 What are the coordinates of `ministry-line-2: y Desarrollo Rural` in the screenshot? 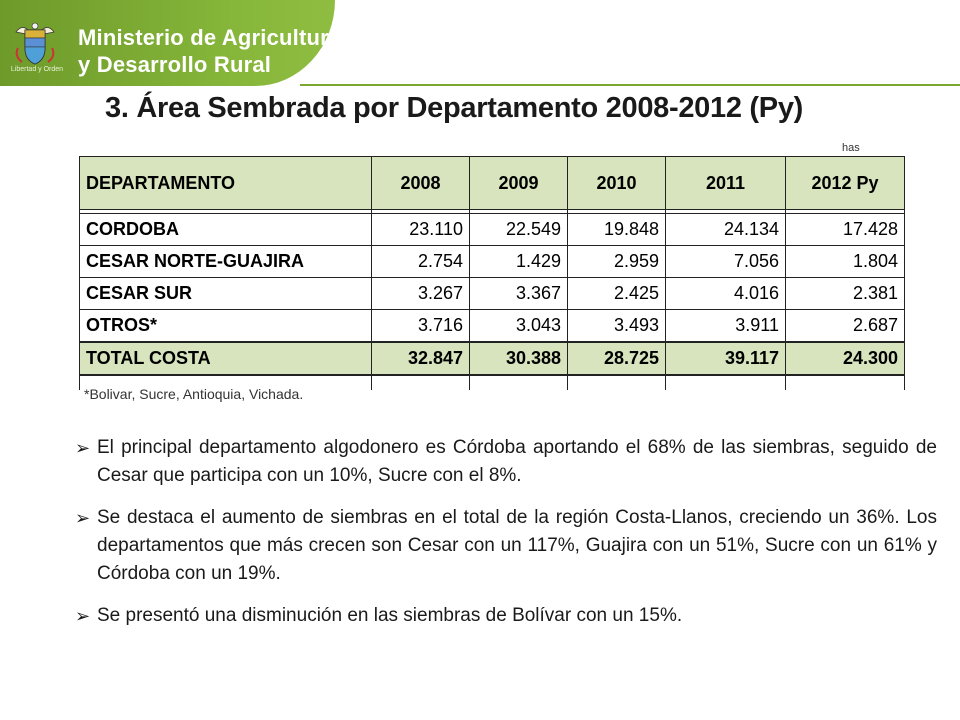 It's located at (175, 64).